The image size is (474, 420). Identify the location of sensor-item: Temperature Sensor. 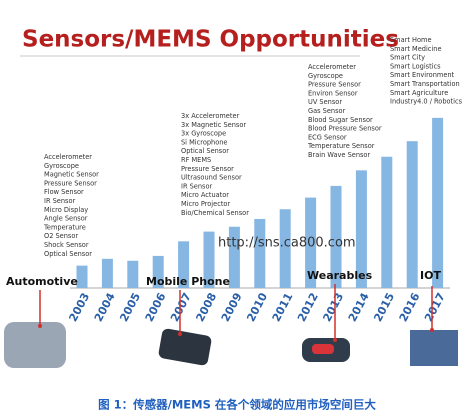
(341, 146).